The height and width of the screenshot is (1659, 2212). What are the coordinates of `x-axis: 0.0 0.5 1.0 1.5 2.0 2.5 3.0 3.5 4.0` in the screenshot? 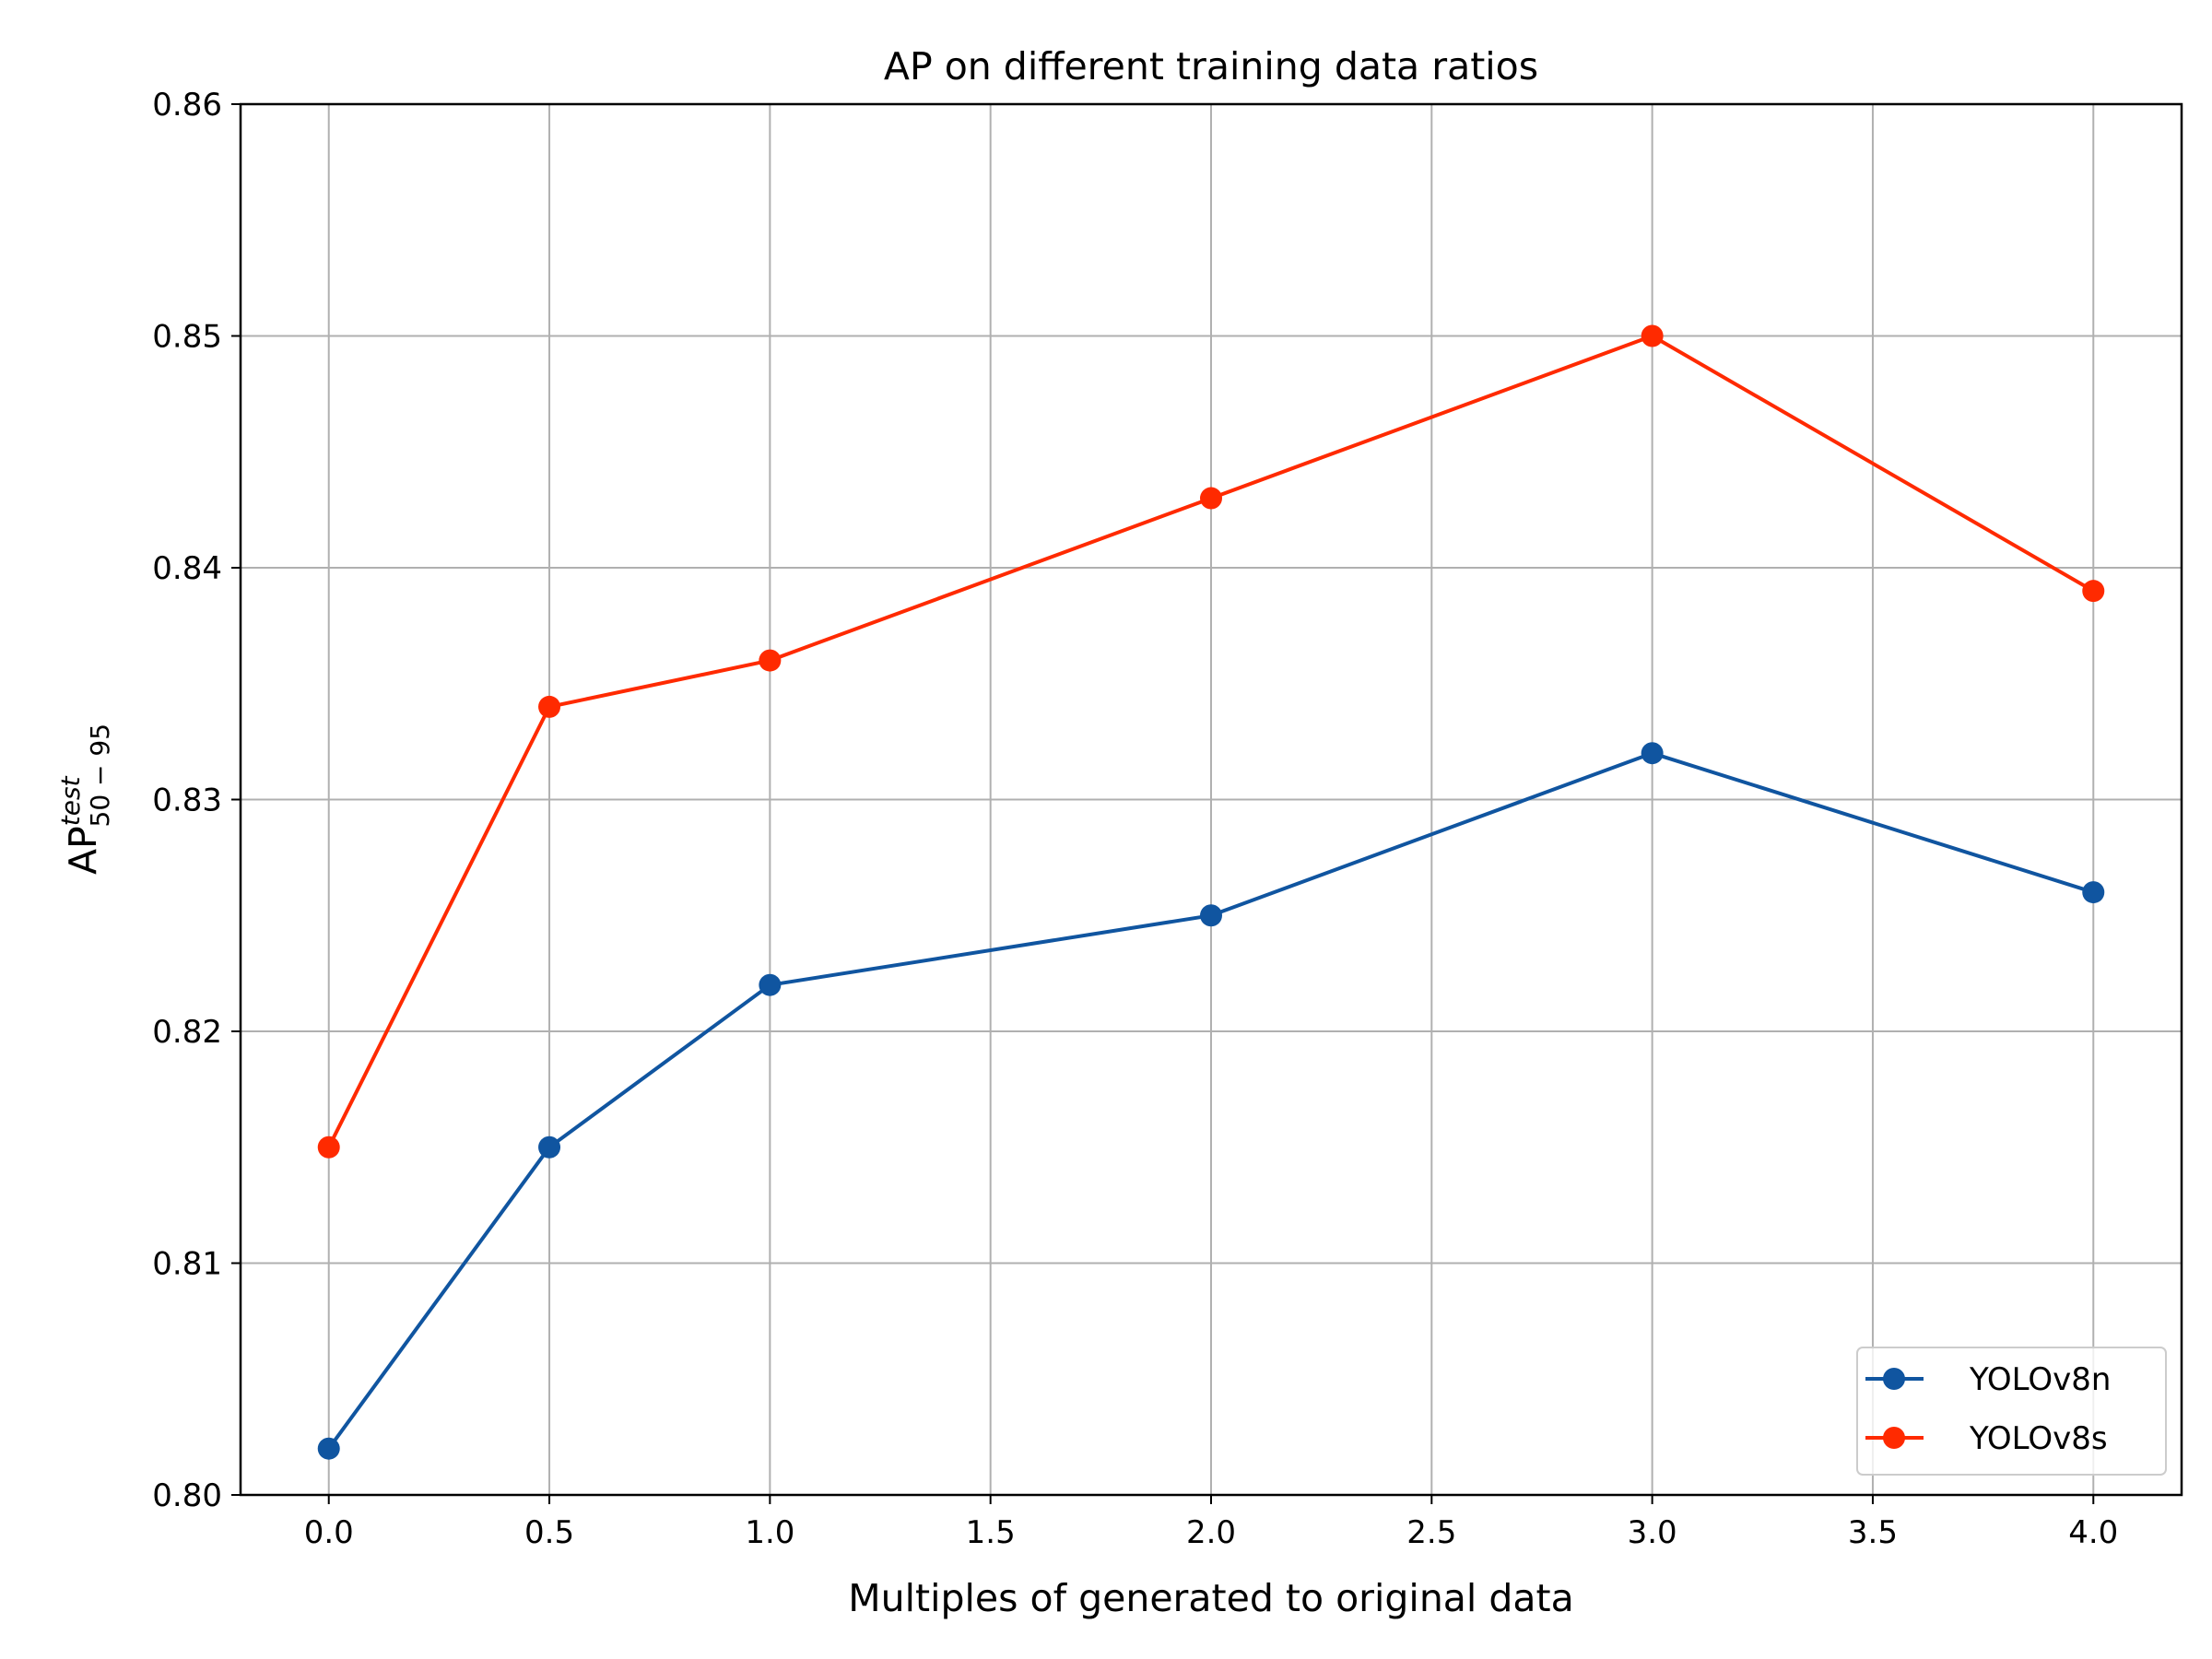 It's located at (1211, 1523).